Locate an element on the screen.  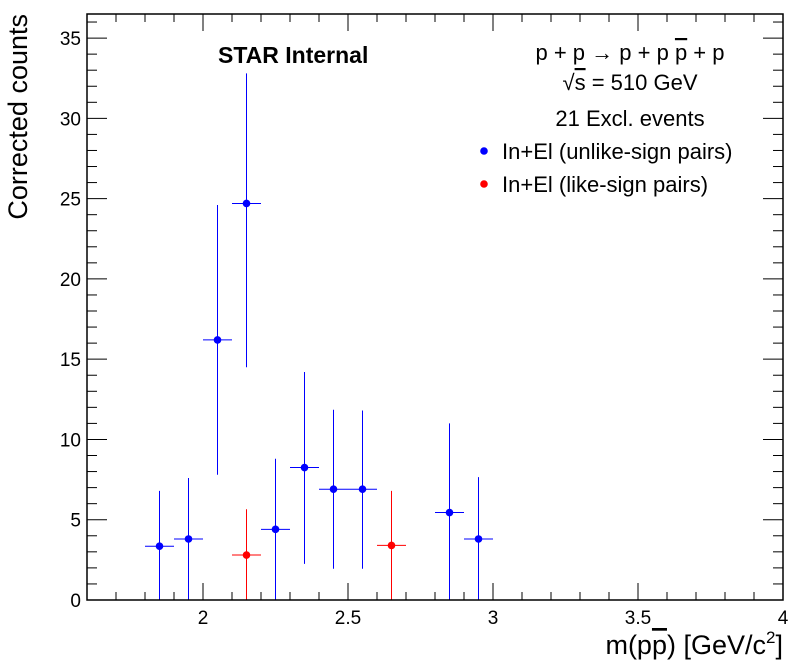
legend-marker-like is located at coordinates (484, 184).